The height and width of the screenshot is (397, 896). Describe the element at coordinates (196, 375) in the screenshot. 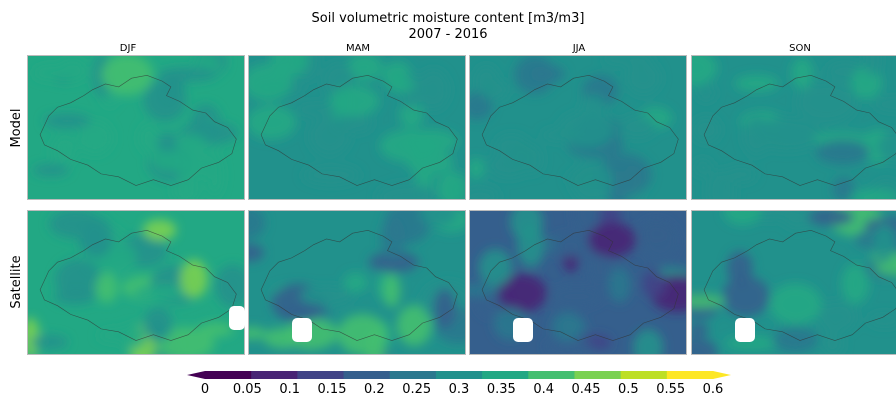

I see `colorbar-extend-min` at that location.